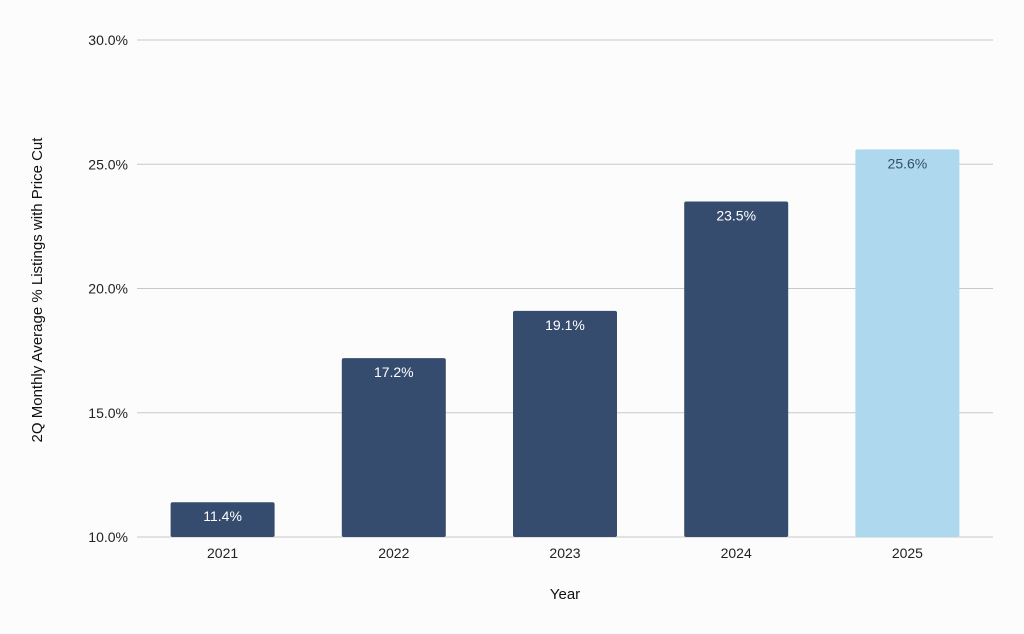 The width and height of the screenshot is (1024, 634). What do you see at coordinates (394, 372) in the screenshot?
I see `data-label-2022: 17.2%` at bounding box center [394, 372].